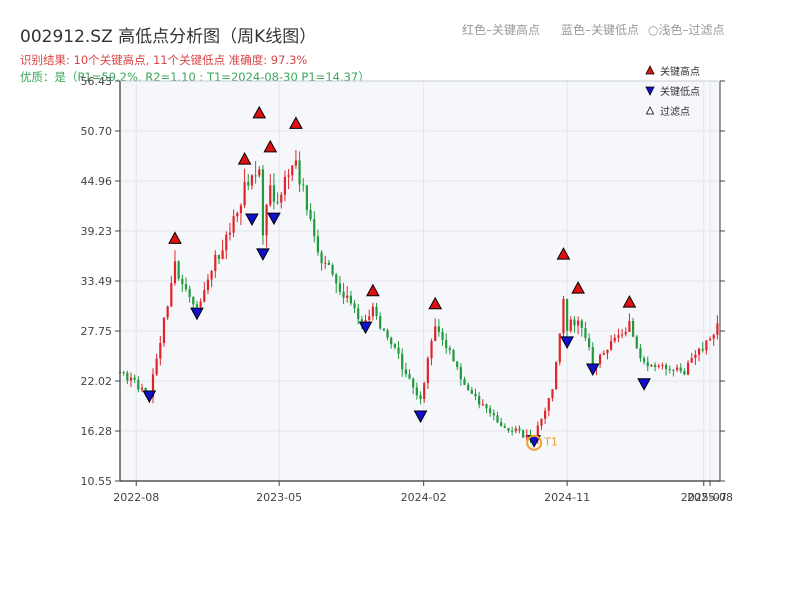 The height and width of the screenshot is (600, 800). Describe the element at coordinates (97, 481) in the screenshot. I see `y-tick-label: 10.55` at that location.